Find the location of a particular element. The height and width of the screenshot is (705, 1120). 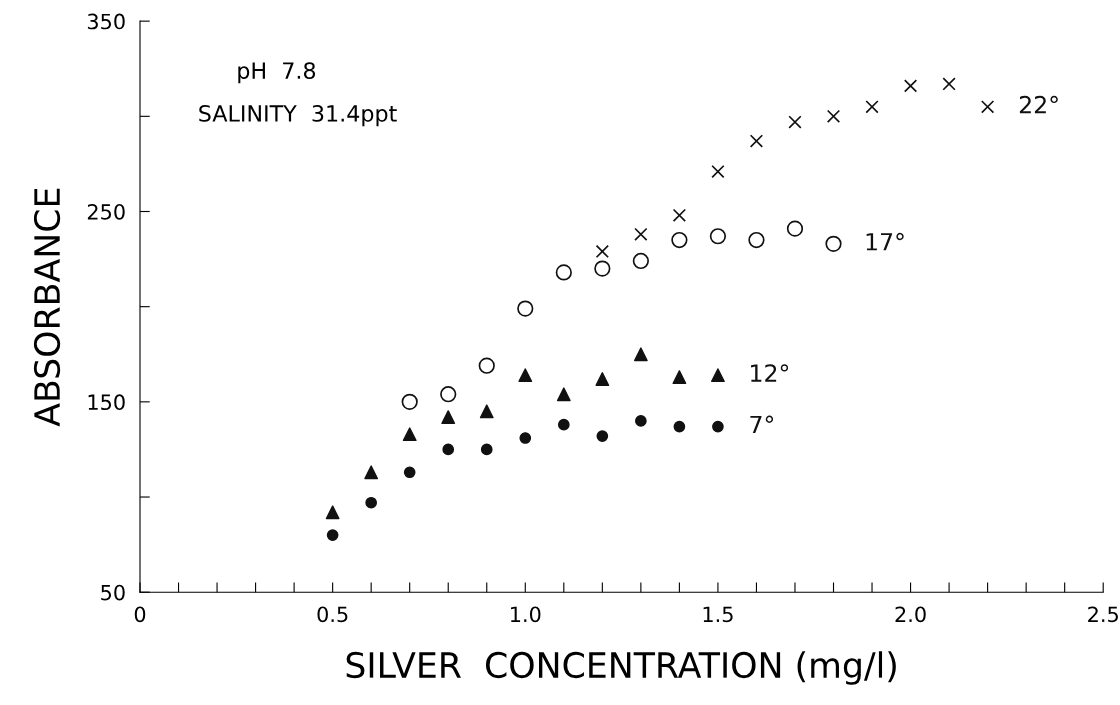

series-label: 17° is located at coordinates (885, 241).